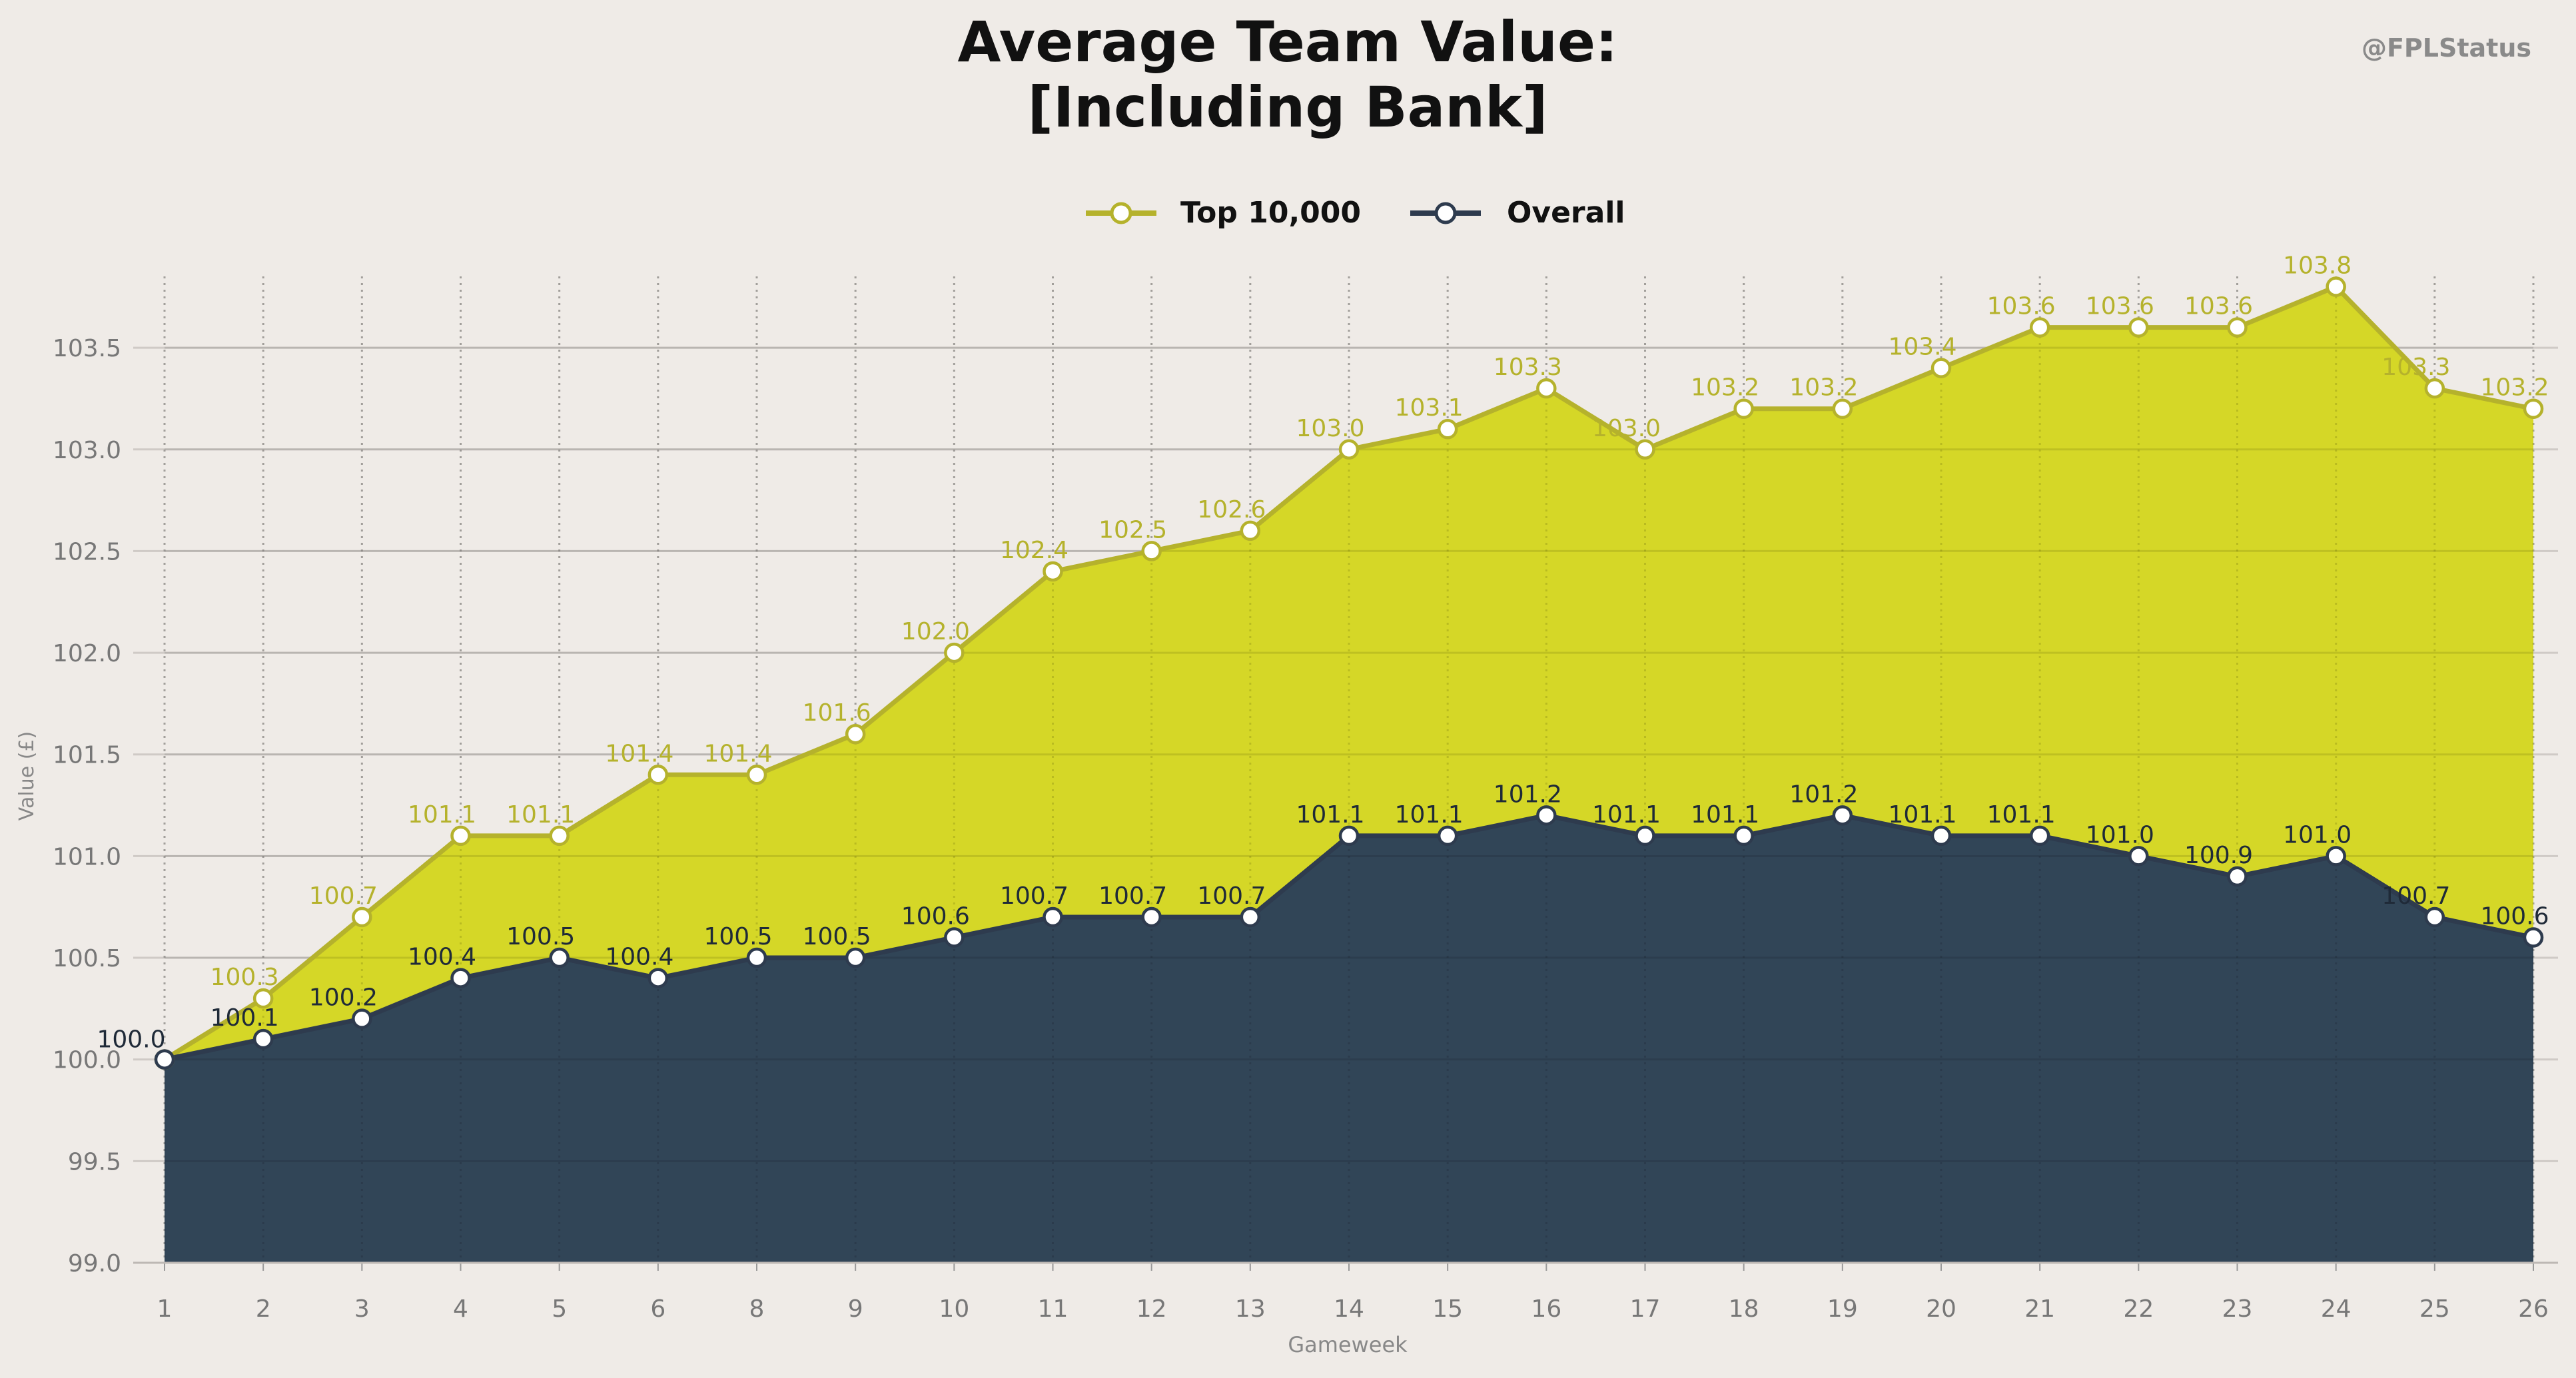  What do you see at coordinates (165, 1309) in the screenshot?
I see `x-tick-label: 1` at bounding box center [165, 1309].